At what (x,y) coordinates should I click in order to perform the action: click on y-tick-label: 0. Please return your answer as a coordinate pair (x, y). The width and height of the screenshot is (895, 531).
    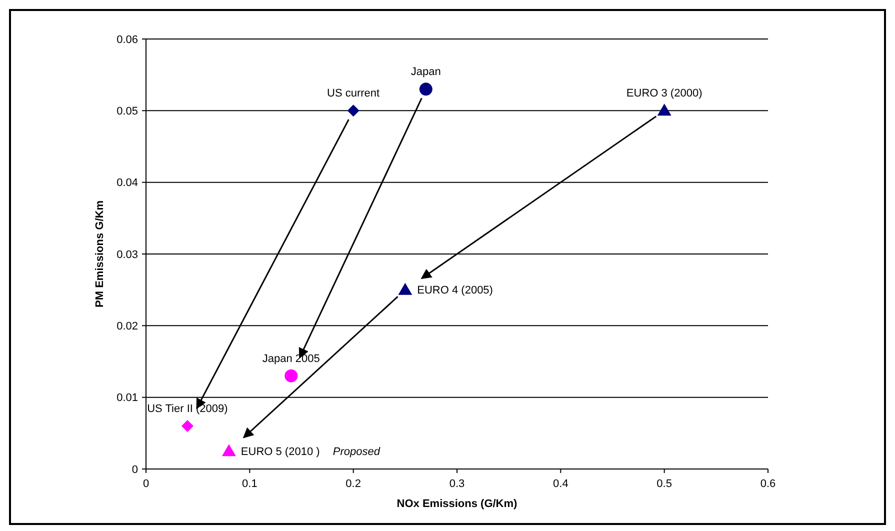
    Looking at the image, I should click on (135, 470).